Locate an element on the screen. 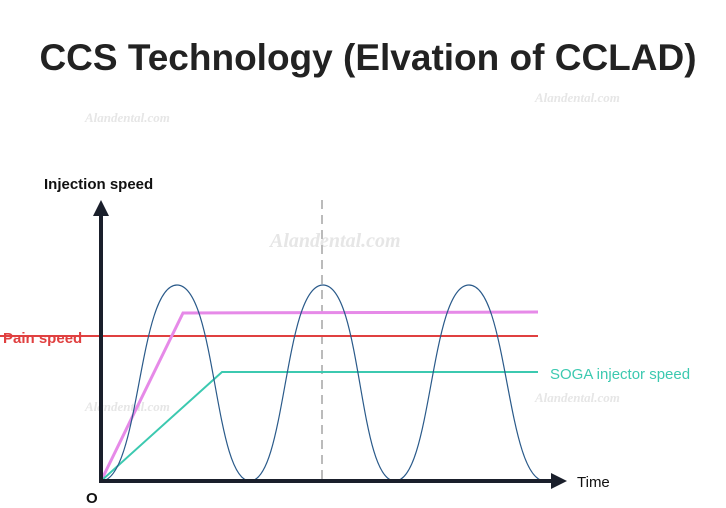  title: CCS Technology (Elvation of CCLAD) is located at coordinates (367, 57).